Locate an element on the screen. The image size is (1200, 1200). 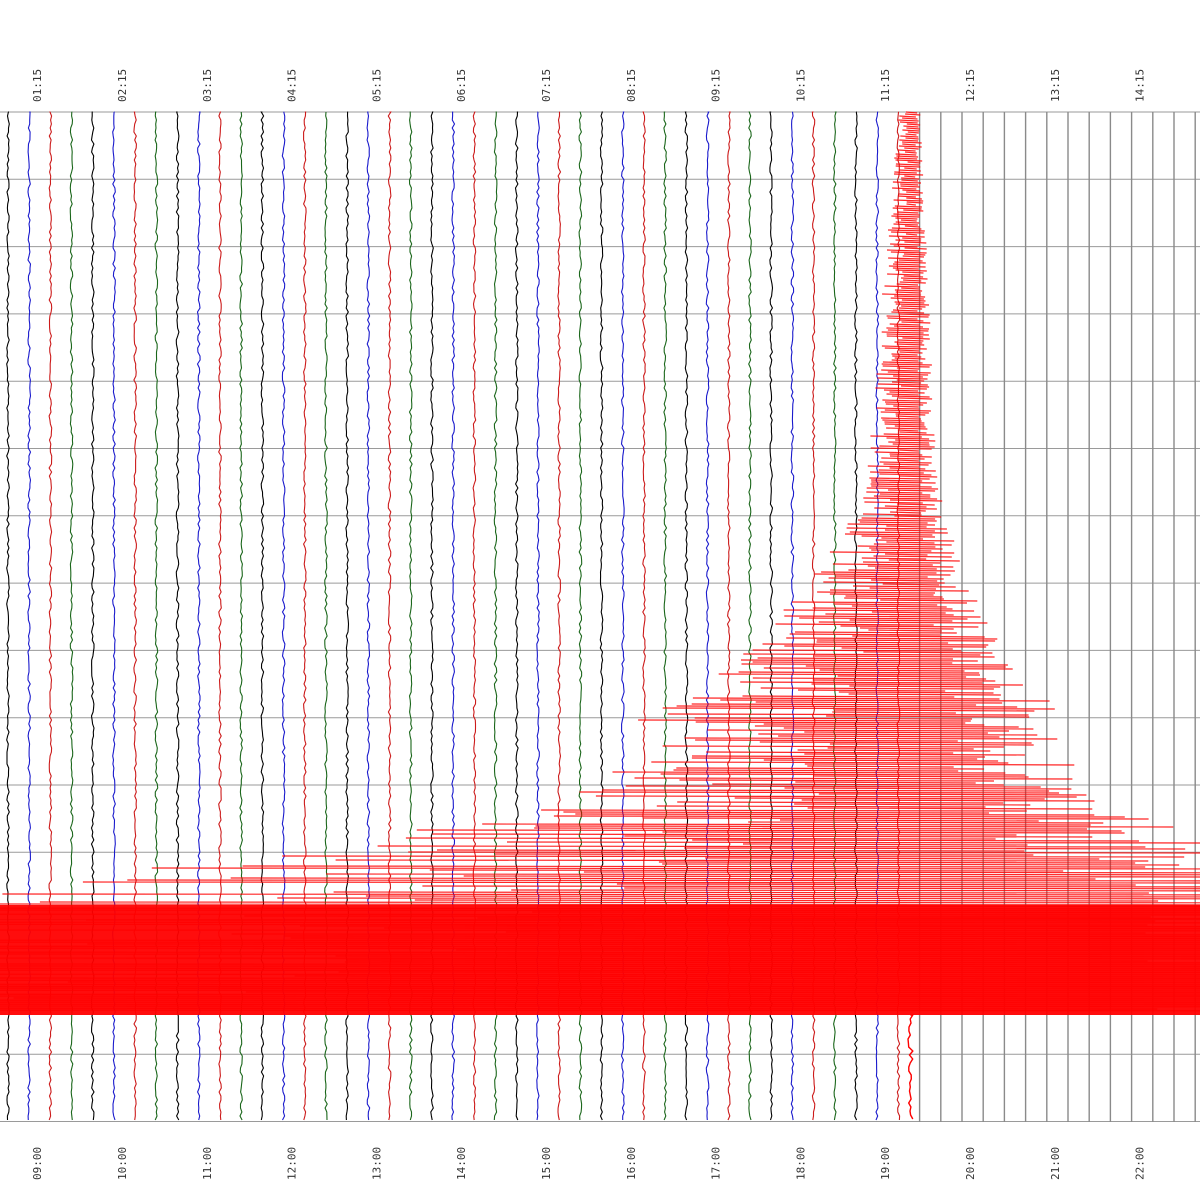
bottom-tick-label: 17:00 is located at coordinates (716, 1163).